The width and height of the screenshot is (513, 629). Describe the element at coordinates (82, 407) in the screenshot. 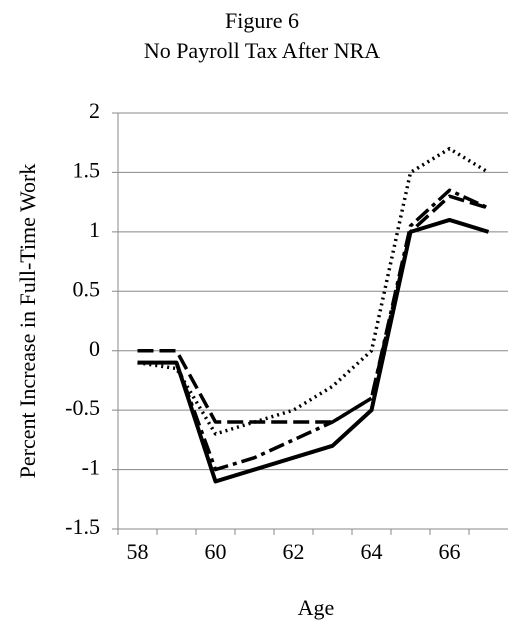

I see `y-tick-label: -0.5` at that location.